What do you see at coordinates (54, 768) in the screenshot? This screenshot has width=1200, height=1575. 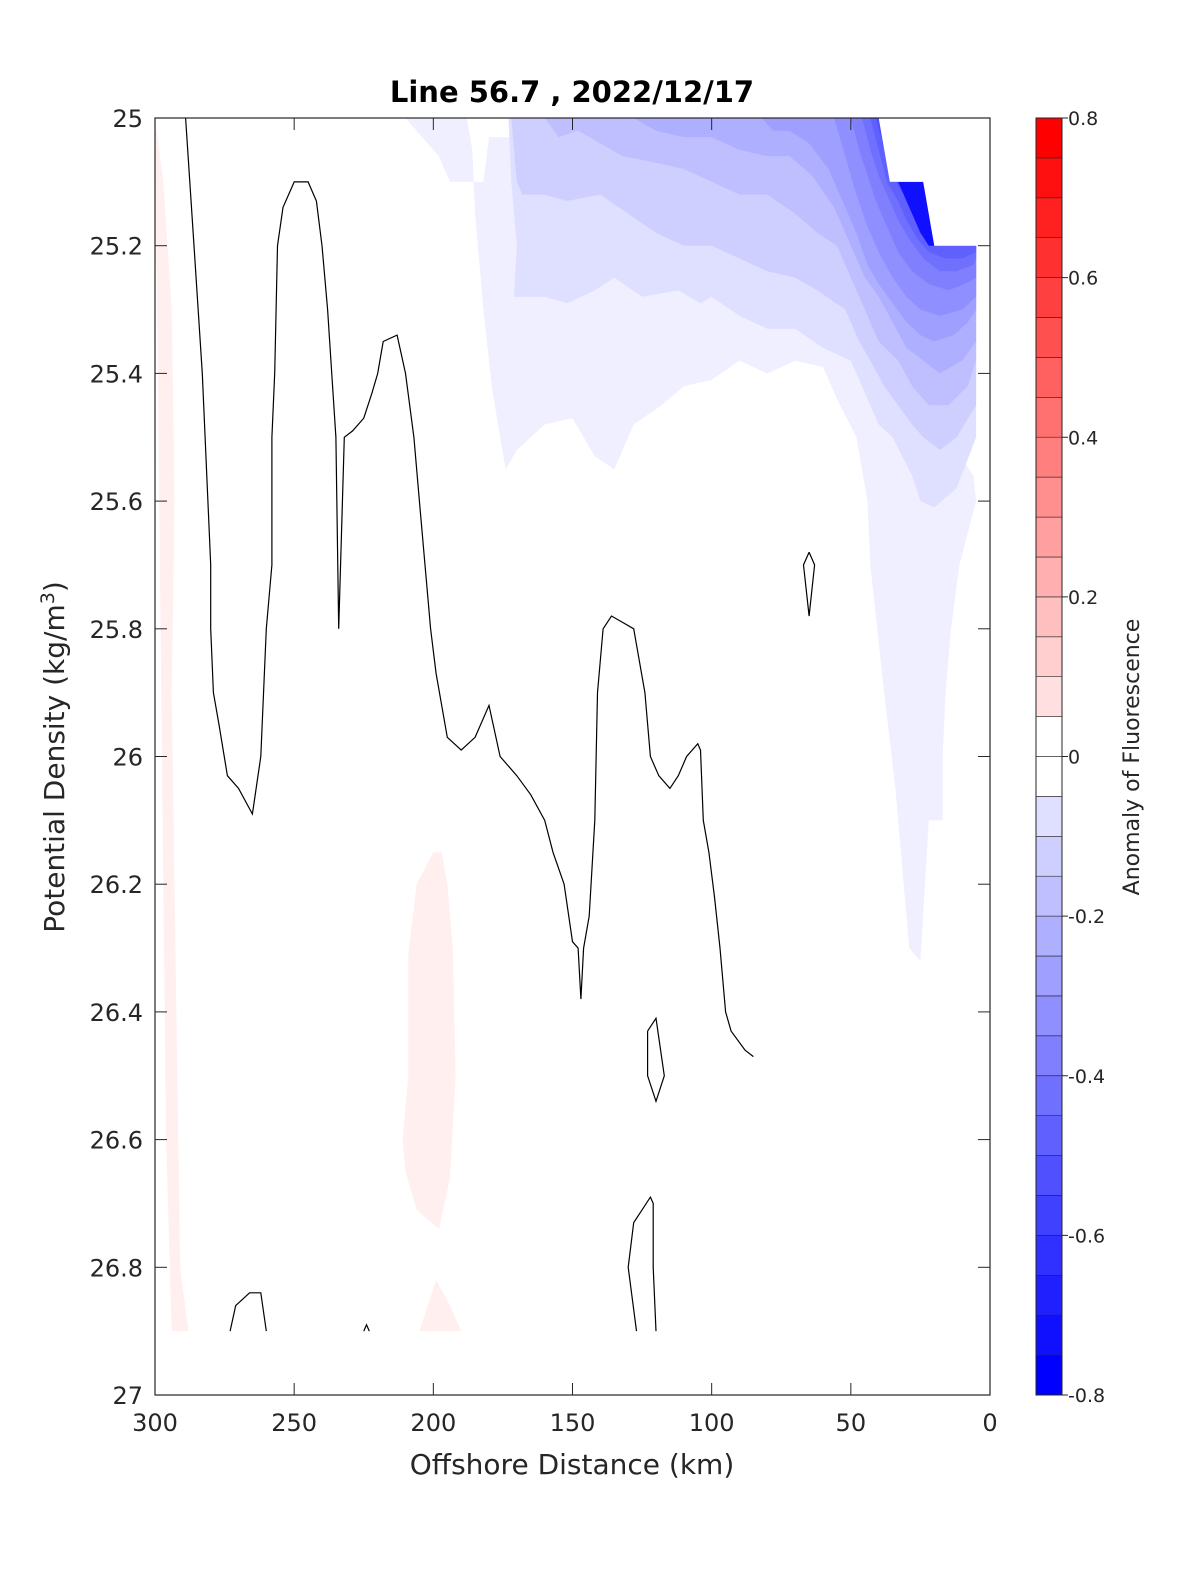 I see `y-axis-label-main: Potential Density (kg/m` at bounding box center [54, 768].